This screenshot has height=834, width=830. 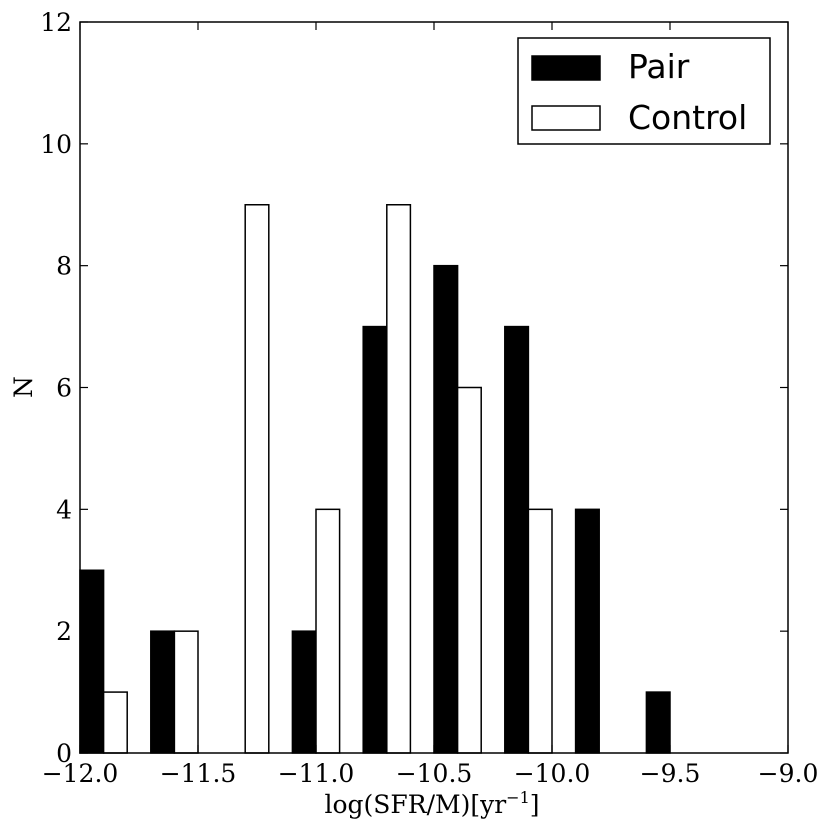 I want to click on y-tick-label: 10, so click(x=56, y=144).